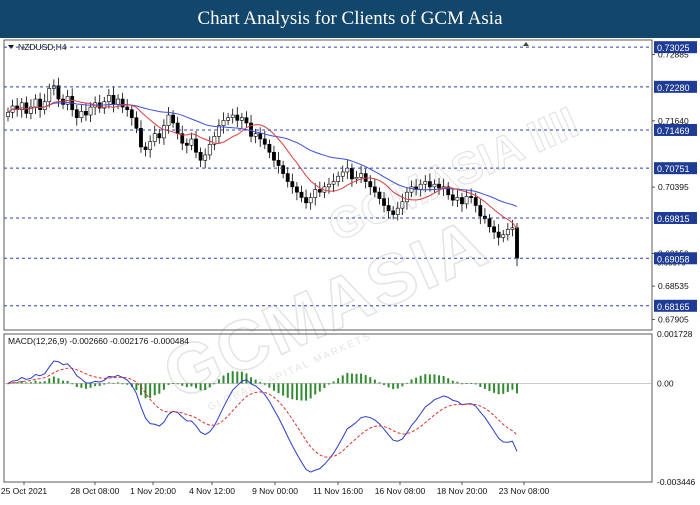  I want to click on x-tick-label: 28 Oct 08:00, so click(95, 491).